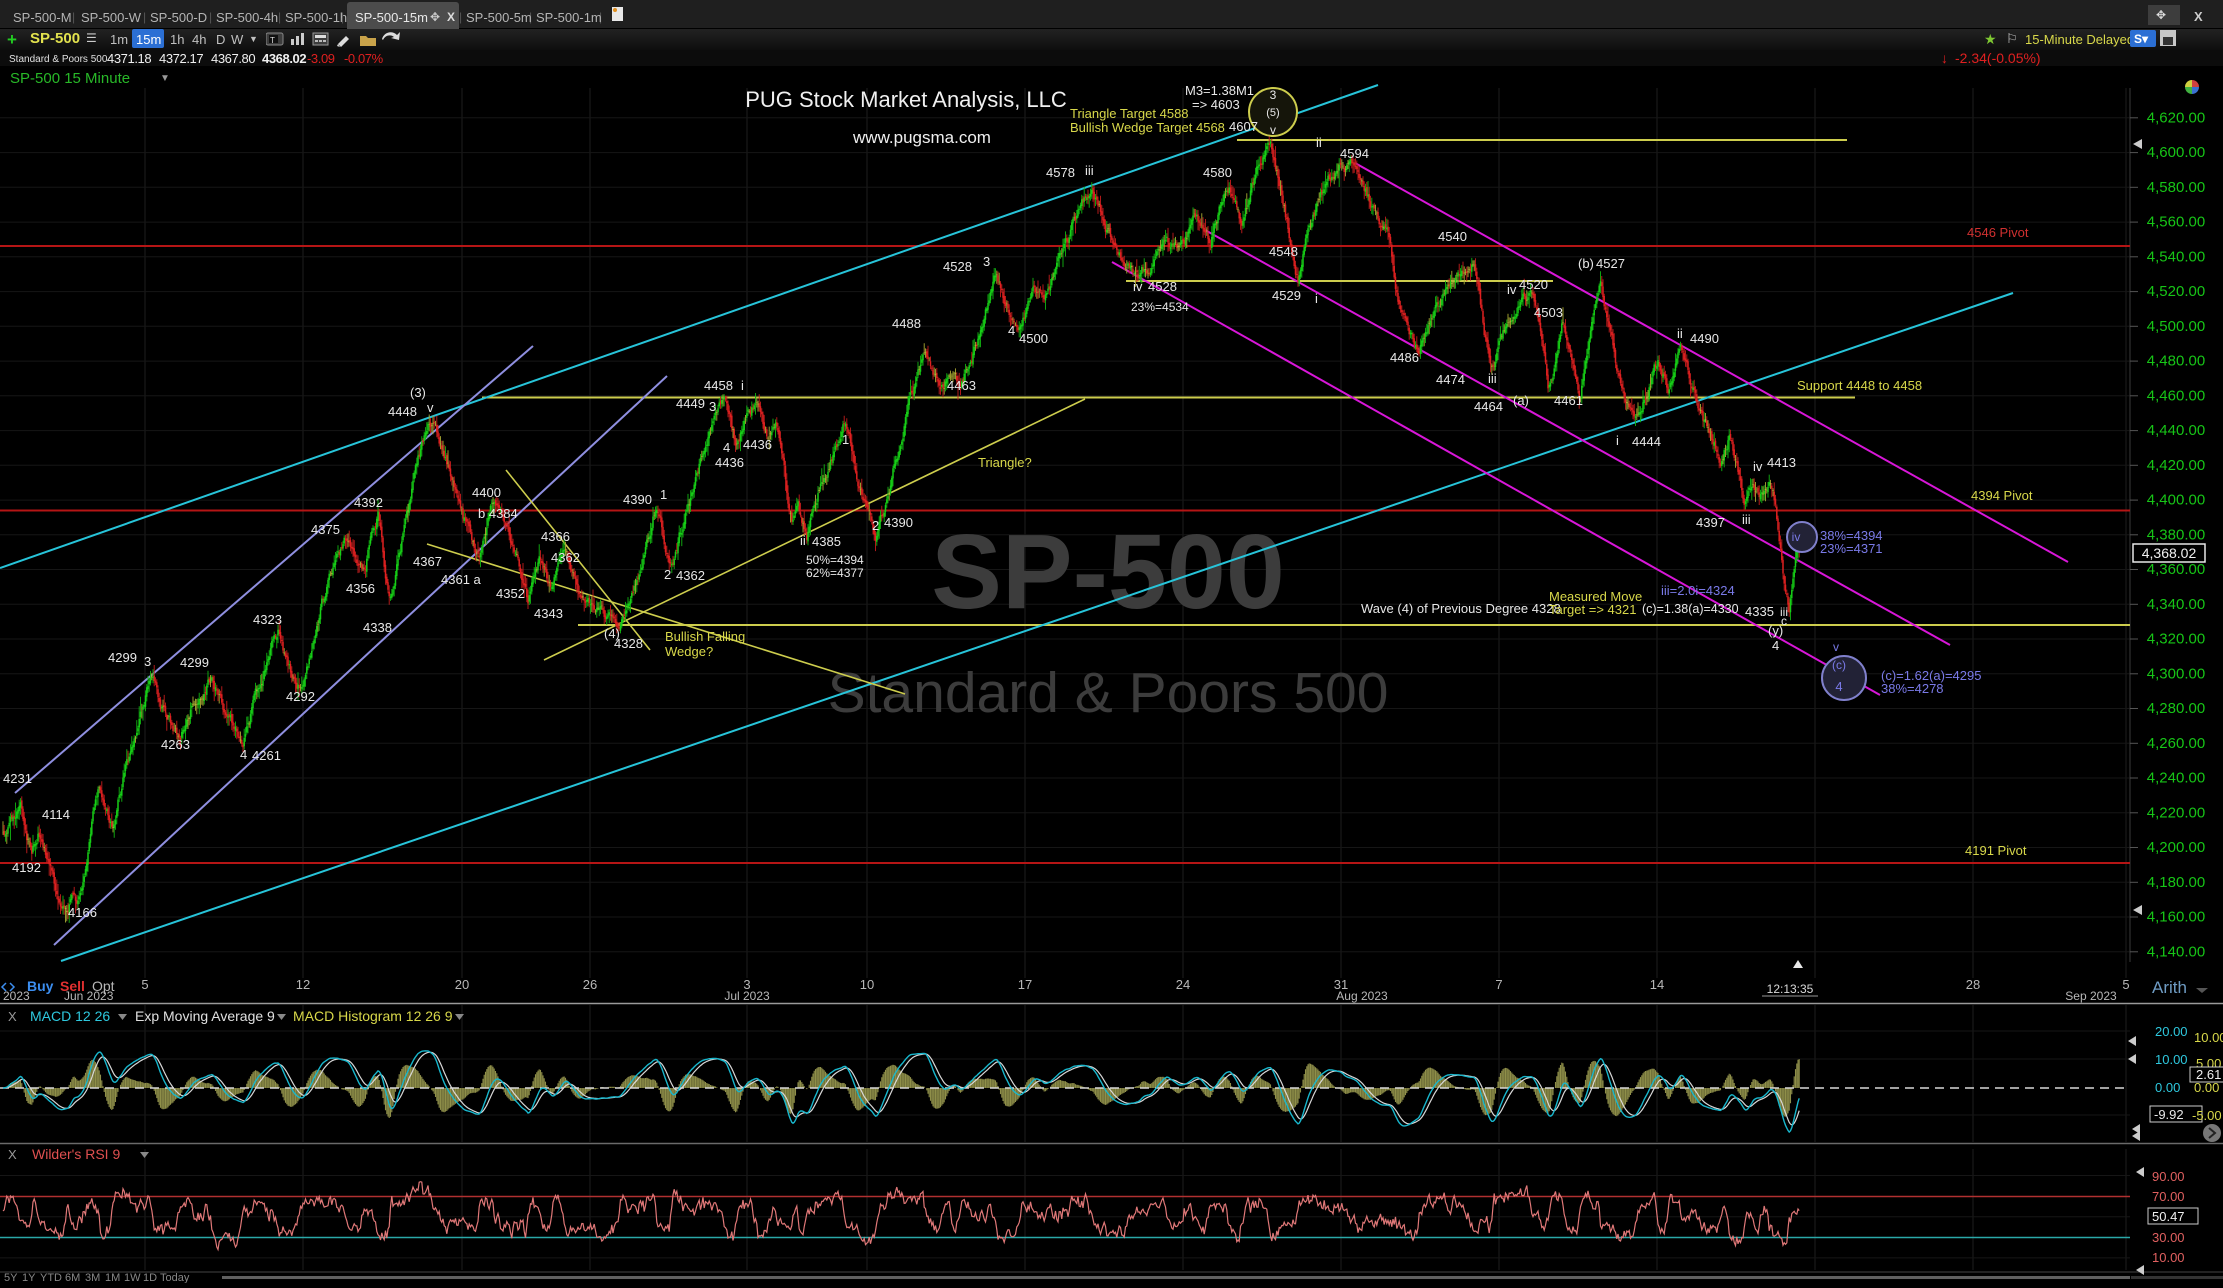  I want to click on svg-text: Support 4448 to 4458, so click(1859, 385).